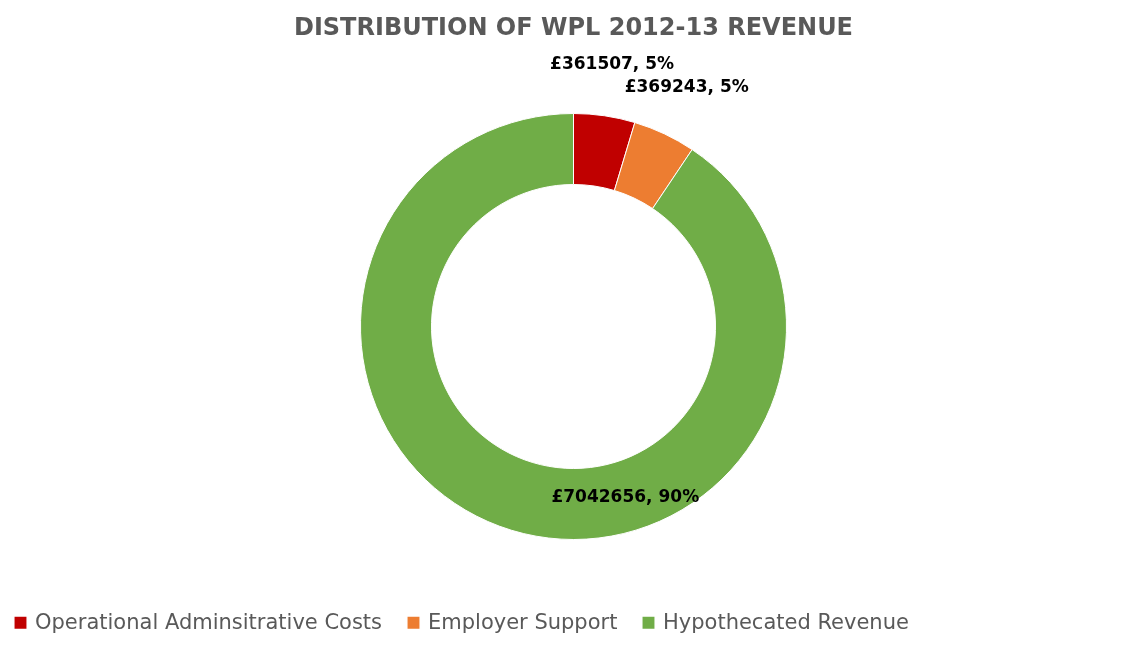 Image resolution: width=1147 pixels, height=648 pixels. Describe the element at coordinates (686, 85) in the screenshot. I see `data-label: £369243, 5%` at that location.